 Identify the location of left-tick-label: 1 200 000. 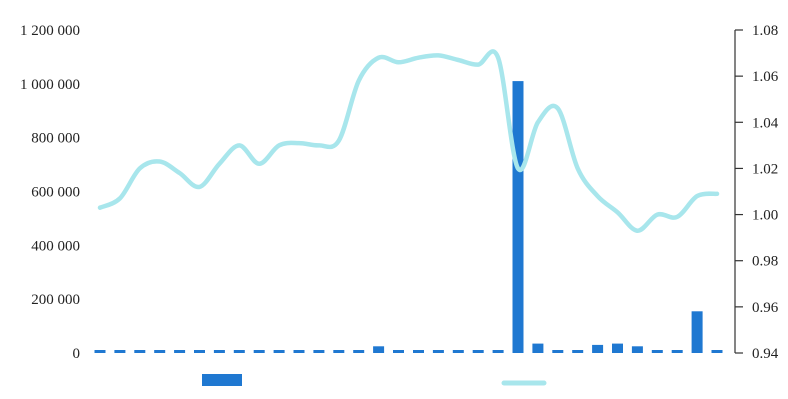
(50, 31).